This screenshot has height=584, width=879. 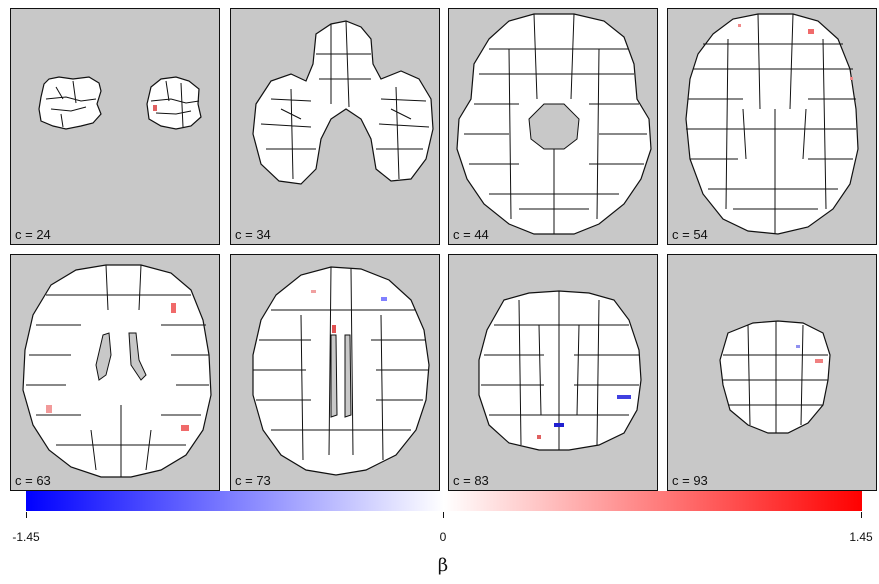 I want to click on brain-slice-c34, so click(x=343, y=102).